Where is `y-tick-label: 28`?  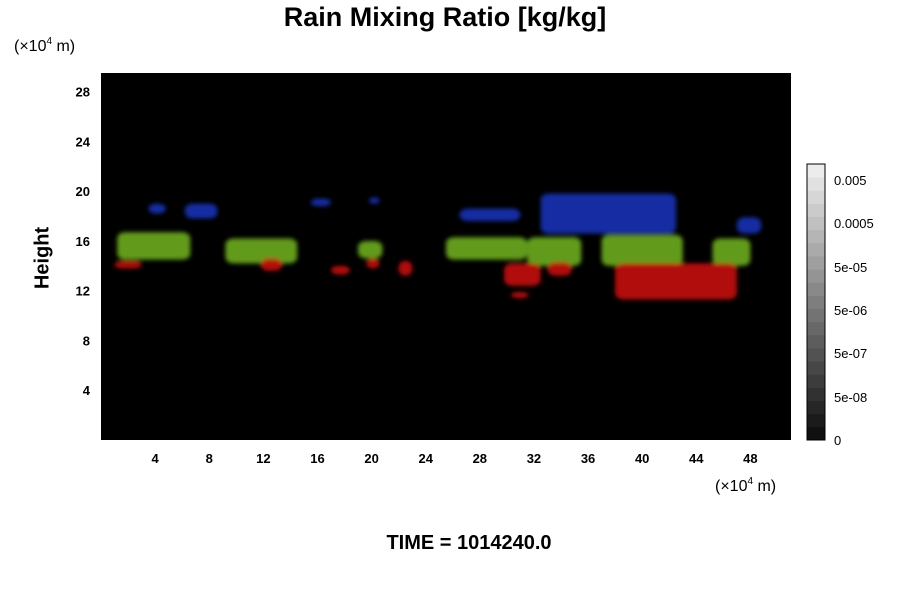
y-tick-label: 28 is located at coordinates (83, 92).